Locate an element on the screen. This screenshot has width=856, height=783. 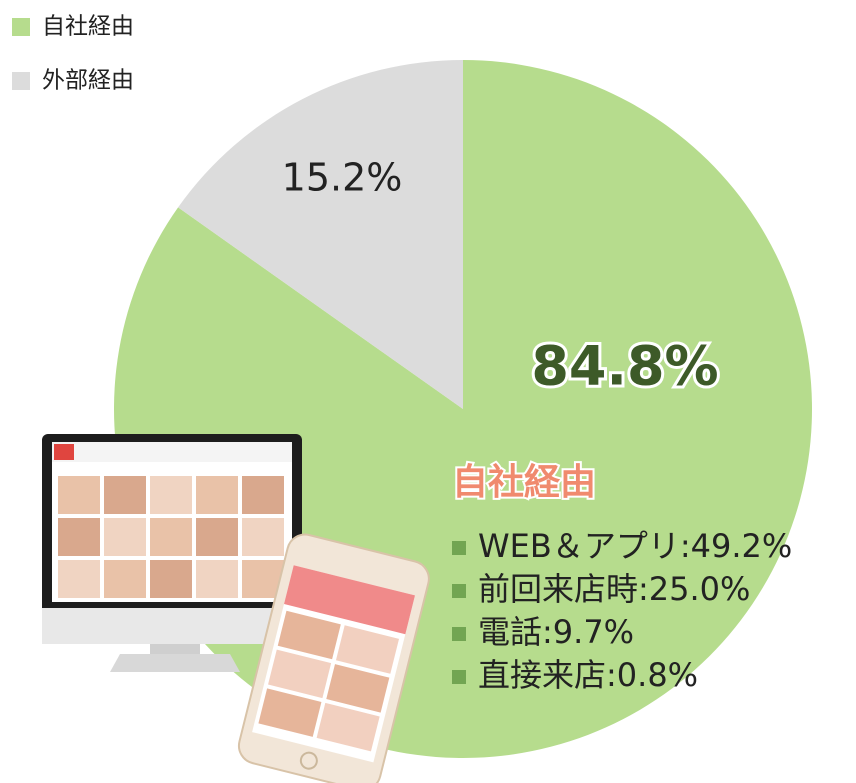
pie-slice is located at coordinates (320, 234).